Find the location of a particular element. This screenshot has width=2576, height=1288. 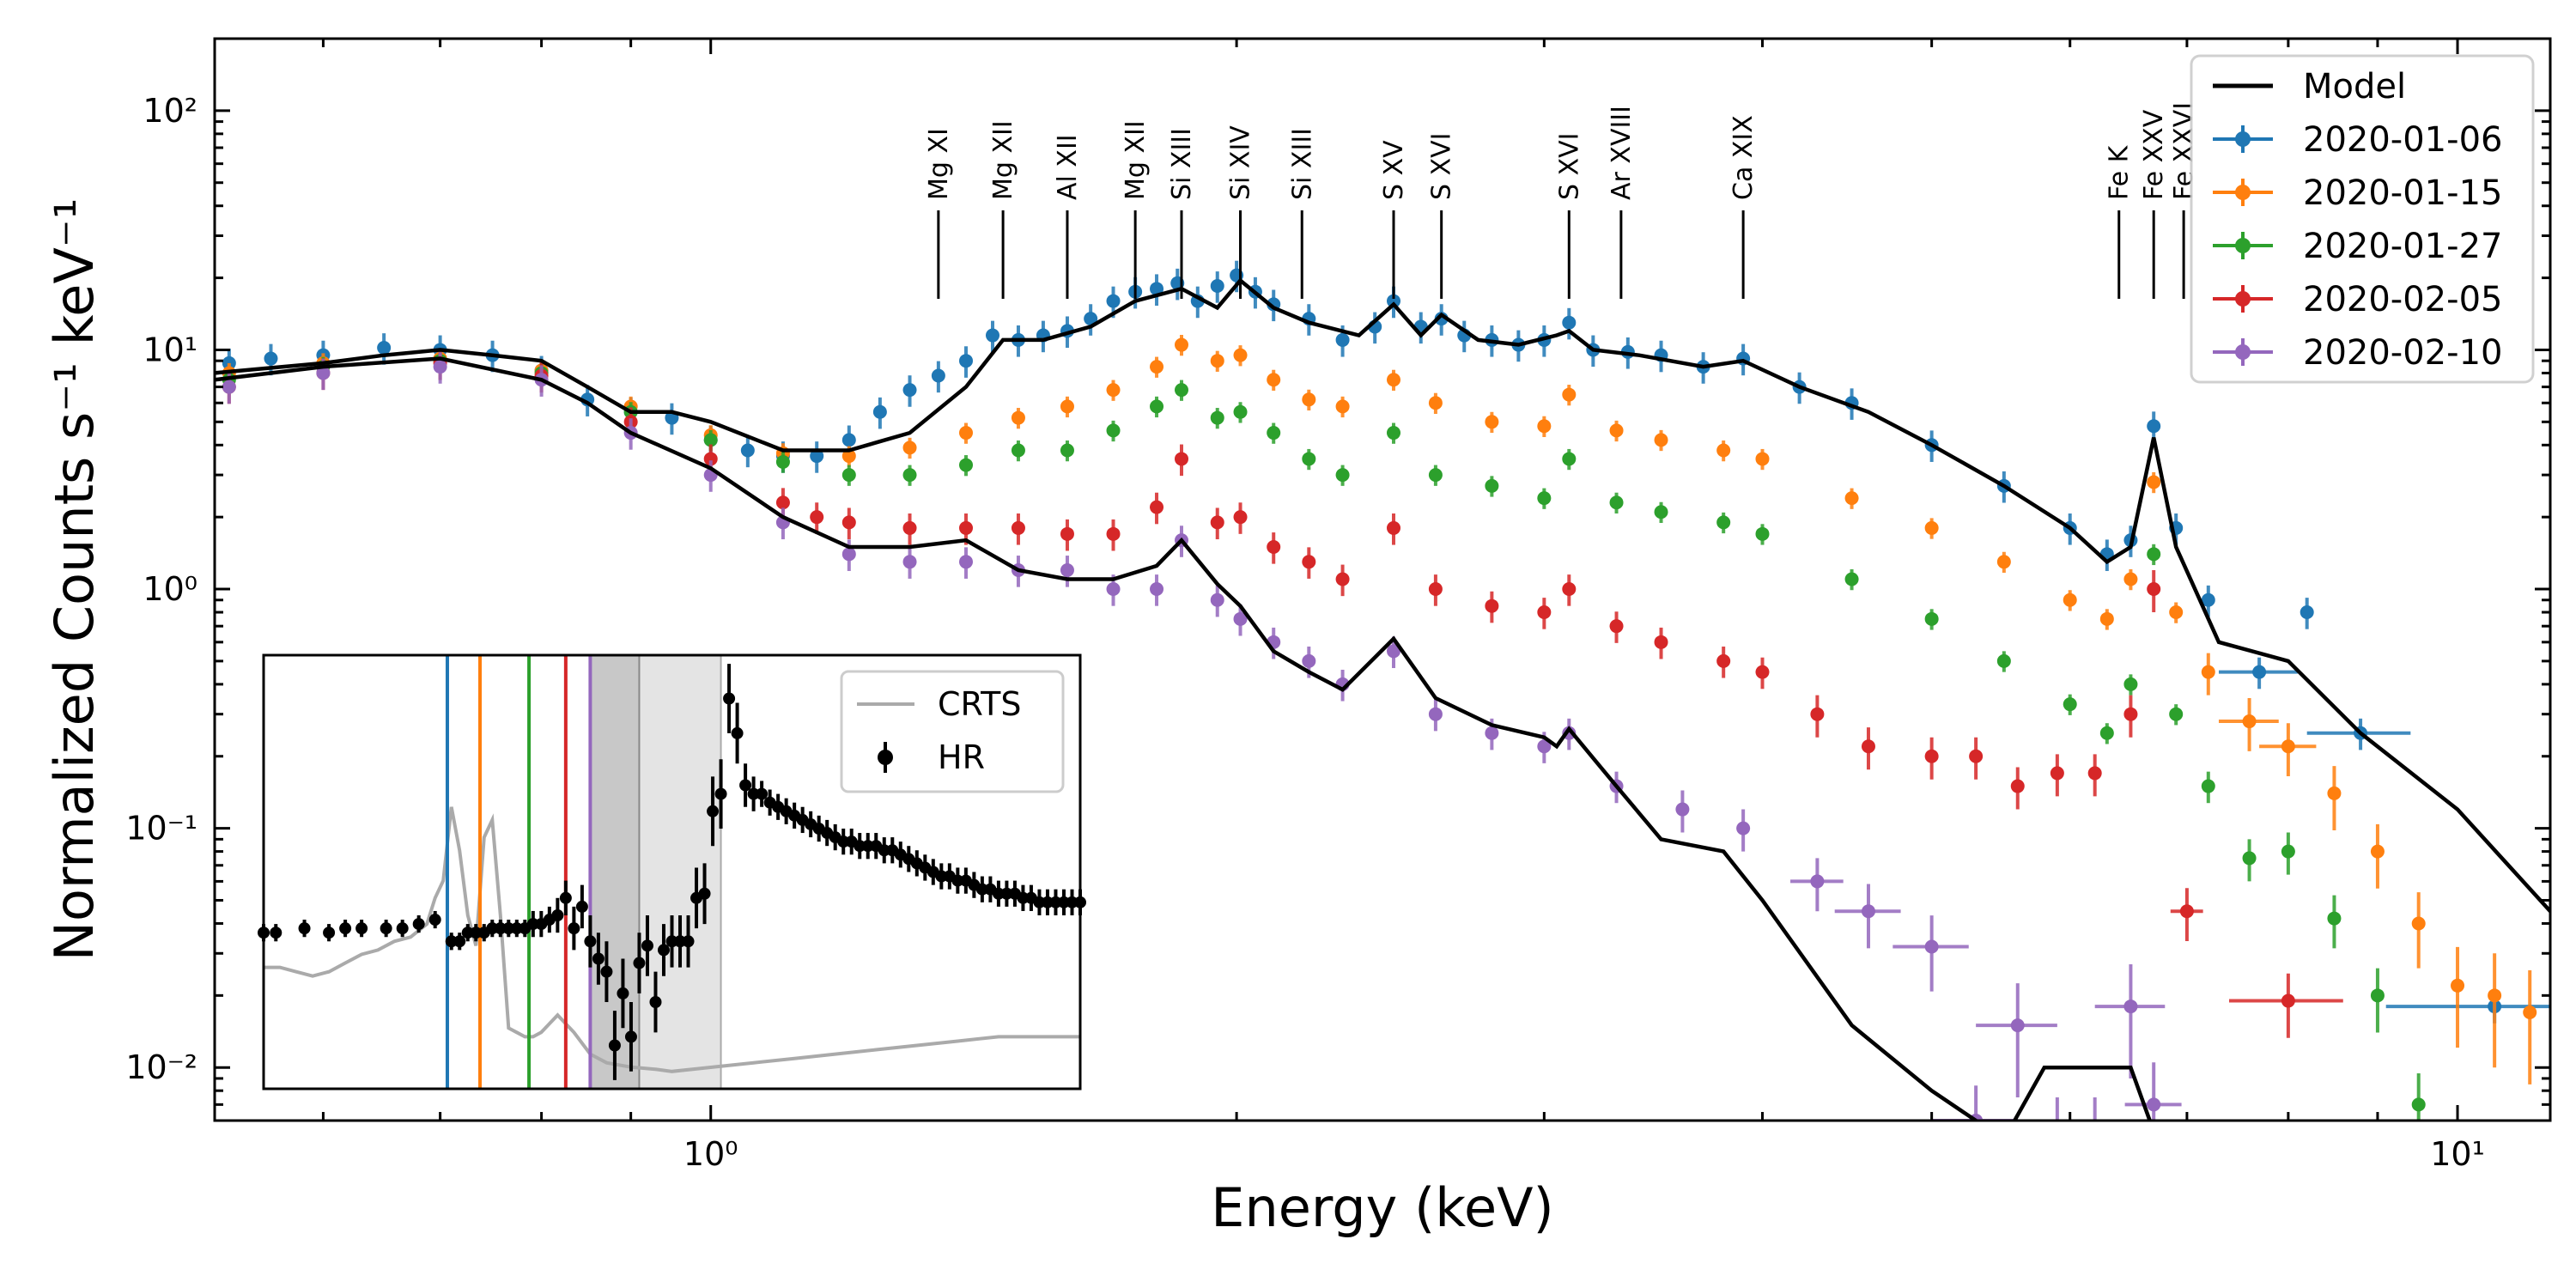

legend-model-label: Model is located at coordinates (2354, 86).